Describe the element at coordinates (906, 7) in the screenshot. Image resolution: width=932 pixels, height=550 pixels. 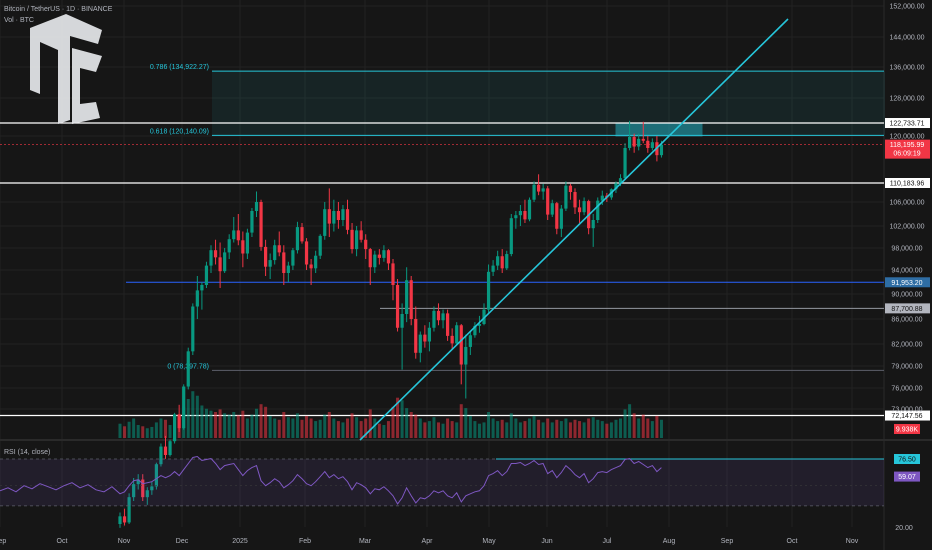
I see `price-tick-label: 152,000.00` at that location.